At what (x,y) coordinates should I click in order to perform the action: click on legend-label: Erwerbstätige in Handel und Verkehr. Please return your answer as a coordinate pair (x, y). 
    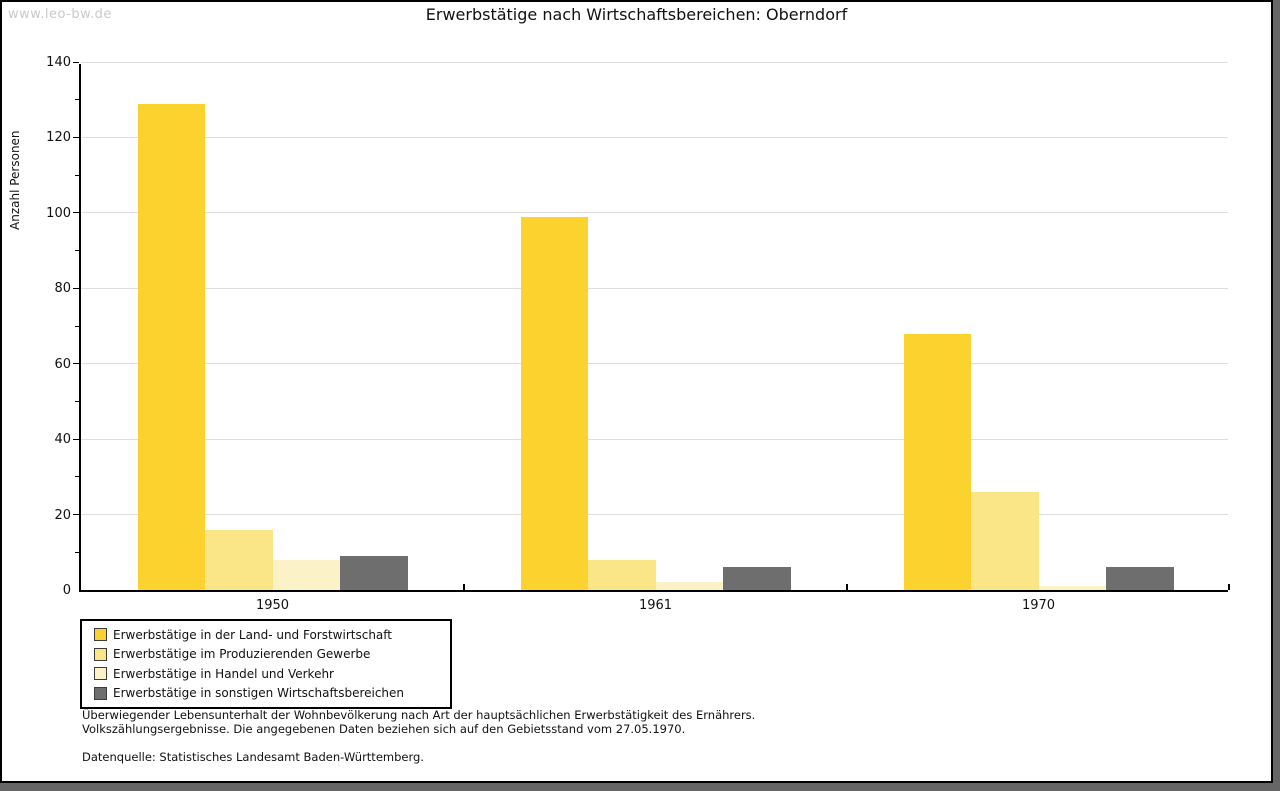
    Looking at the image, I should click on (223, 673).